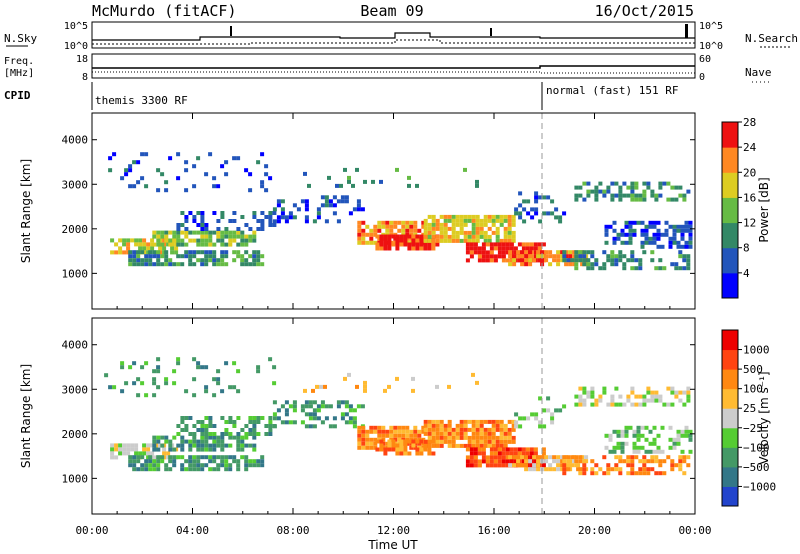  Describe the element at coordinates (75, 273) in the screenshot. I see `y-tick-label: 1000` at that location.